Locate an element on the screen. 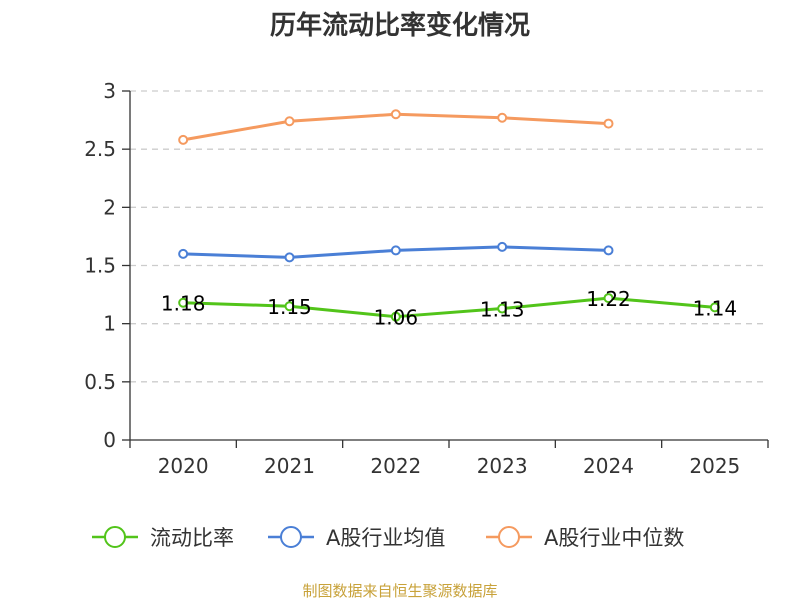 Image resolution: width=800 pixels, height=600 pixels. y-tick-label-2: 1 is located at coordinates (109, 324).